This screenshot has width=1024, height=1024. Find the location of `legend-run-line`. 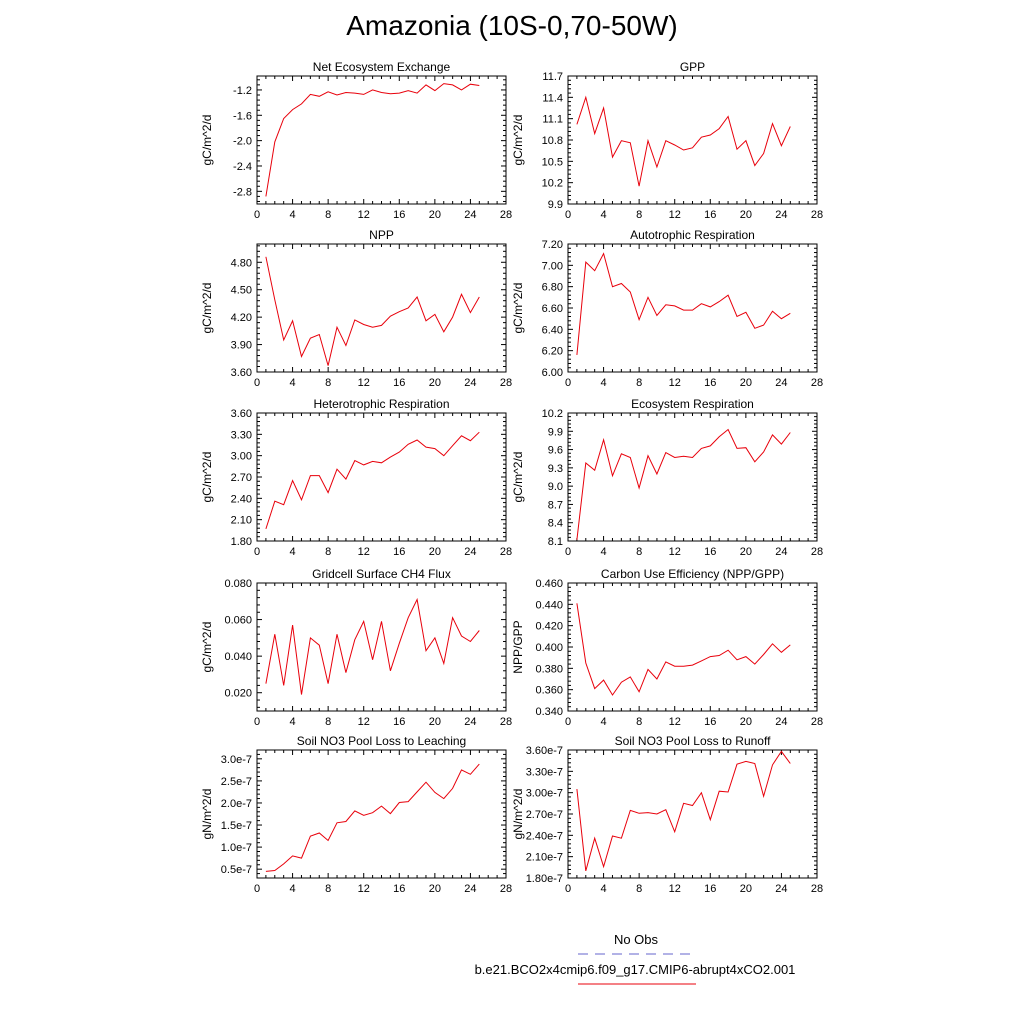

legend-run-line is located at coordinates (637, 984).